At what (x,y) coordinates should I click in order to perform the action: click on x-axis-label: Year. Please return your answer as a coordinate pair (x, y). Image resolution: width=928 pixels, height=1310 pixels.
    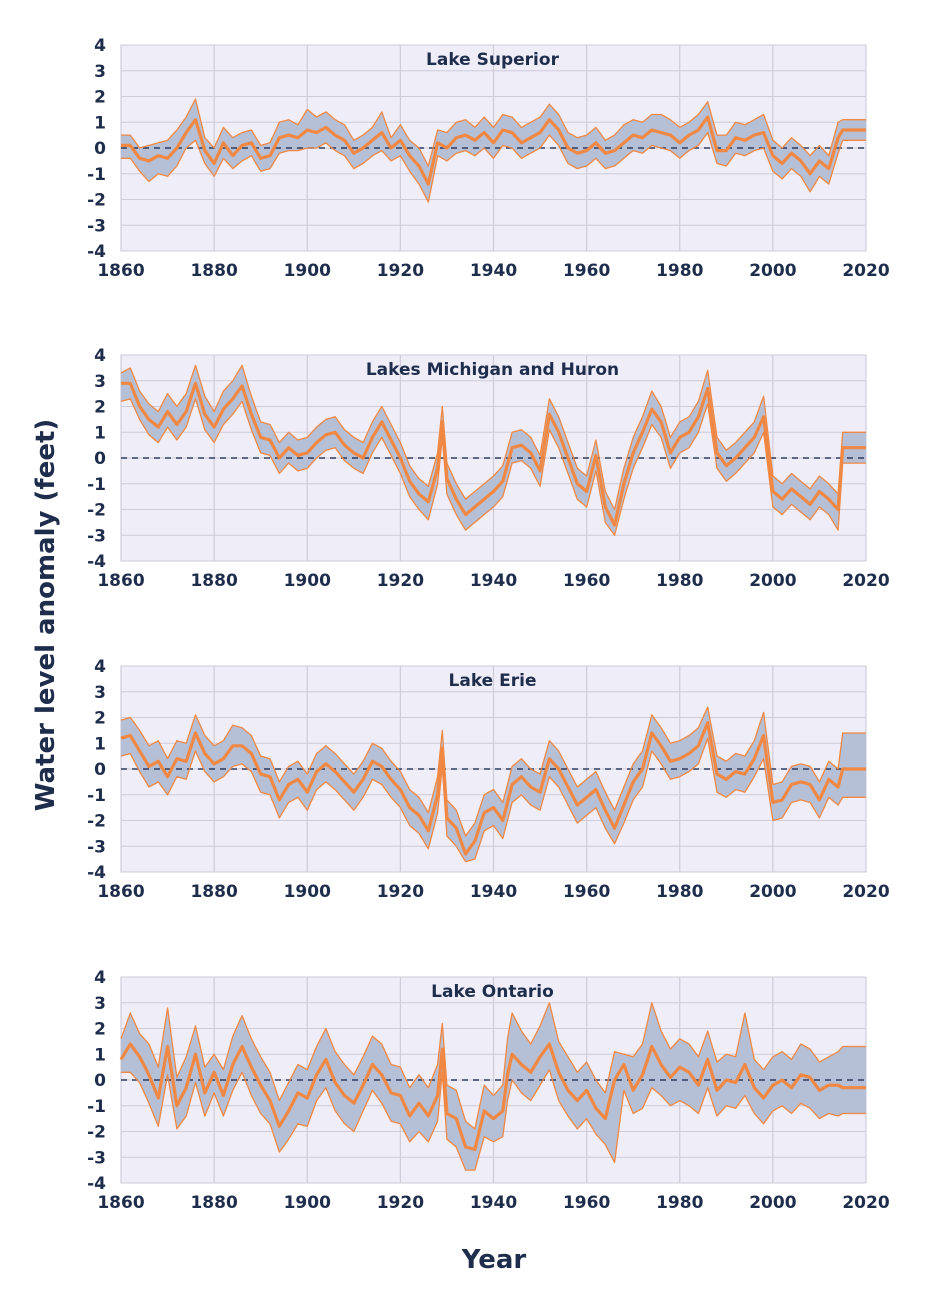
    Looking at the image, I should click on (494, 1260).